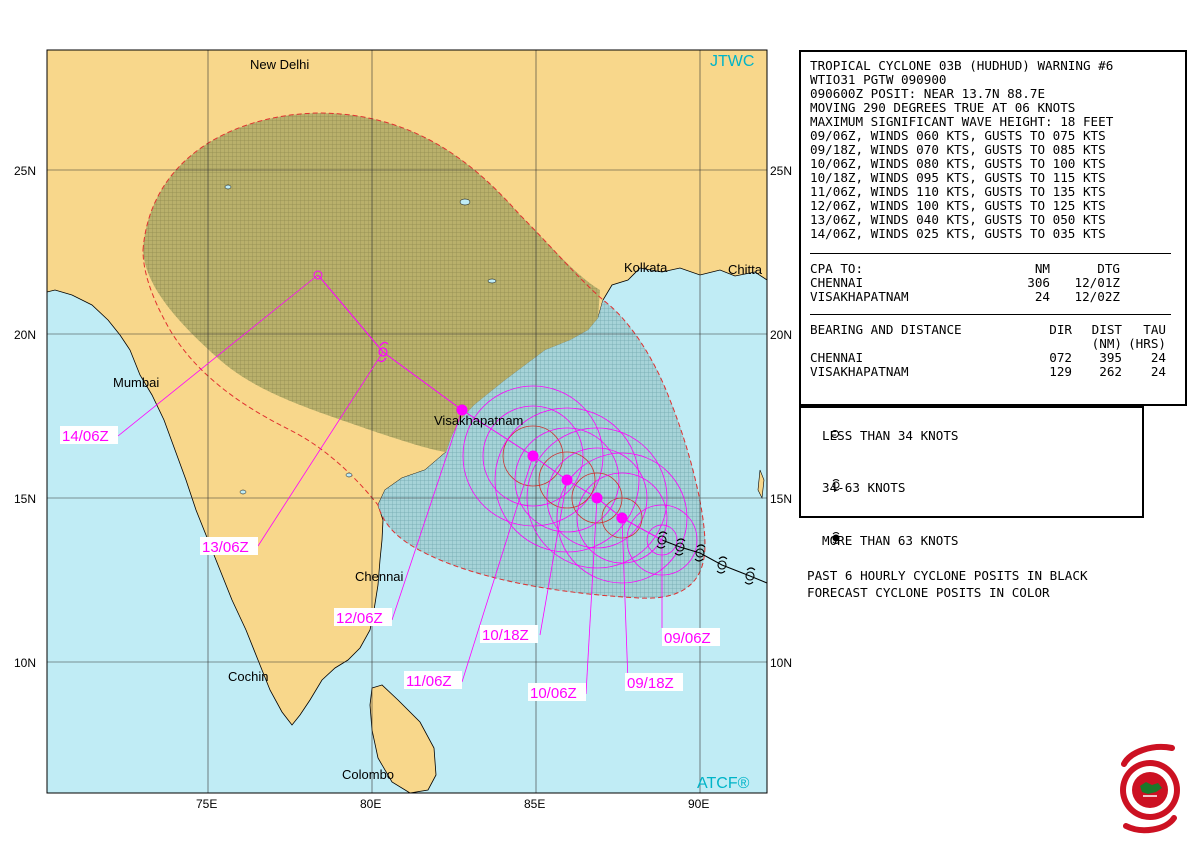  I want to click on warning-line: 09/06Z, WINDS 060 KTS, GUSTS TO 075 KTS, so click(958, 135).